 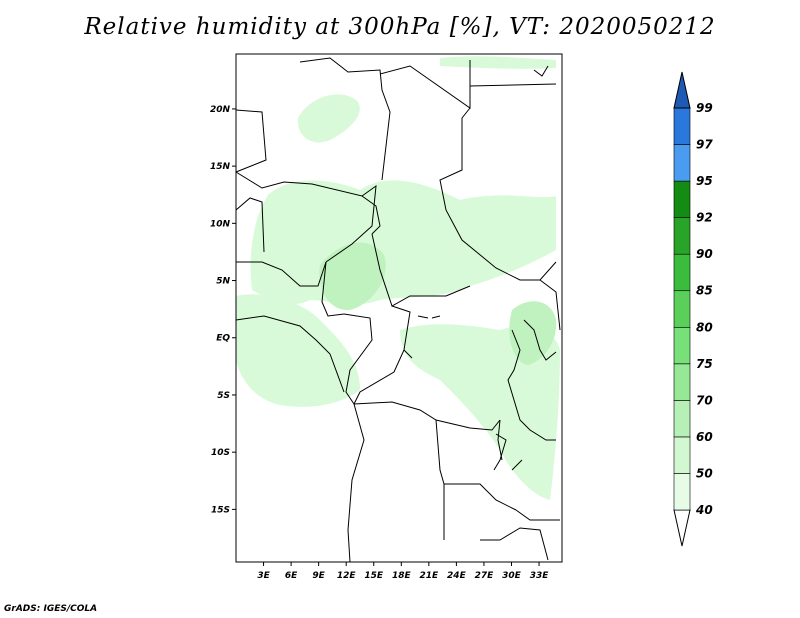 I want to click on colorbar-label: 95, so click(x=704, y=181).